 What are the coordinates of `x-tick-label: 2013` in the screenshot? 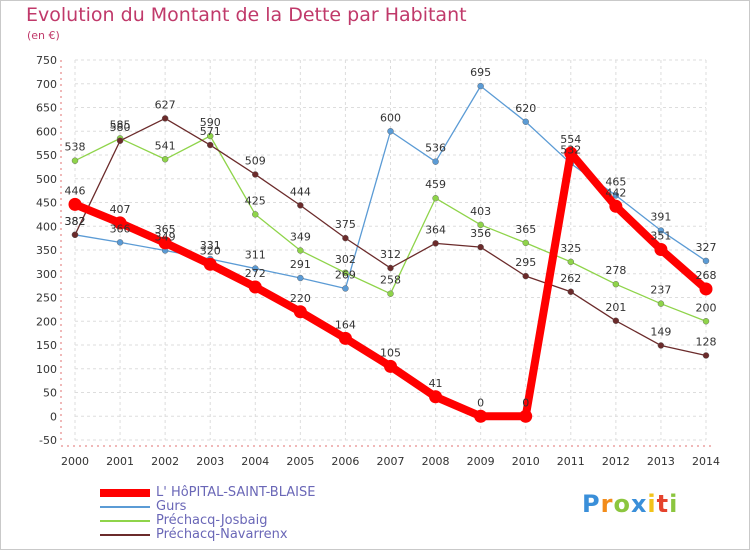 It's located at (661, 461).